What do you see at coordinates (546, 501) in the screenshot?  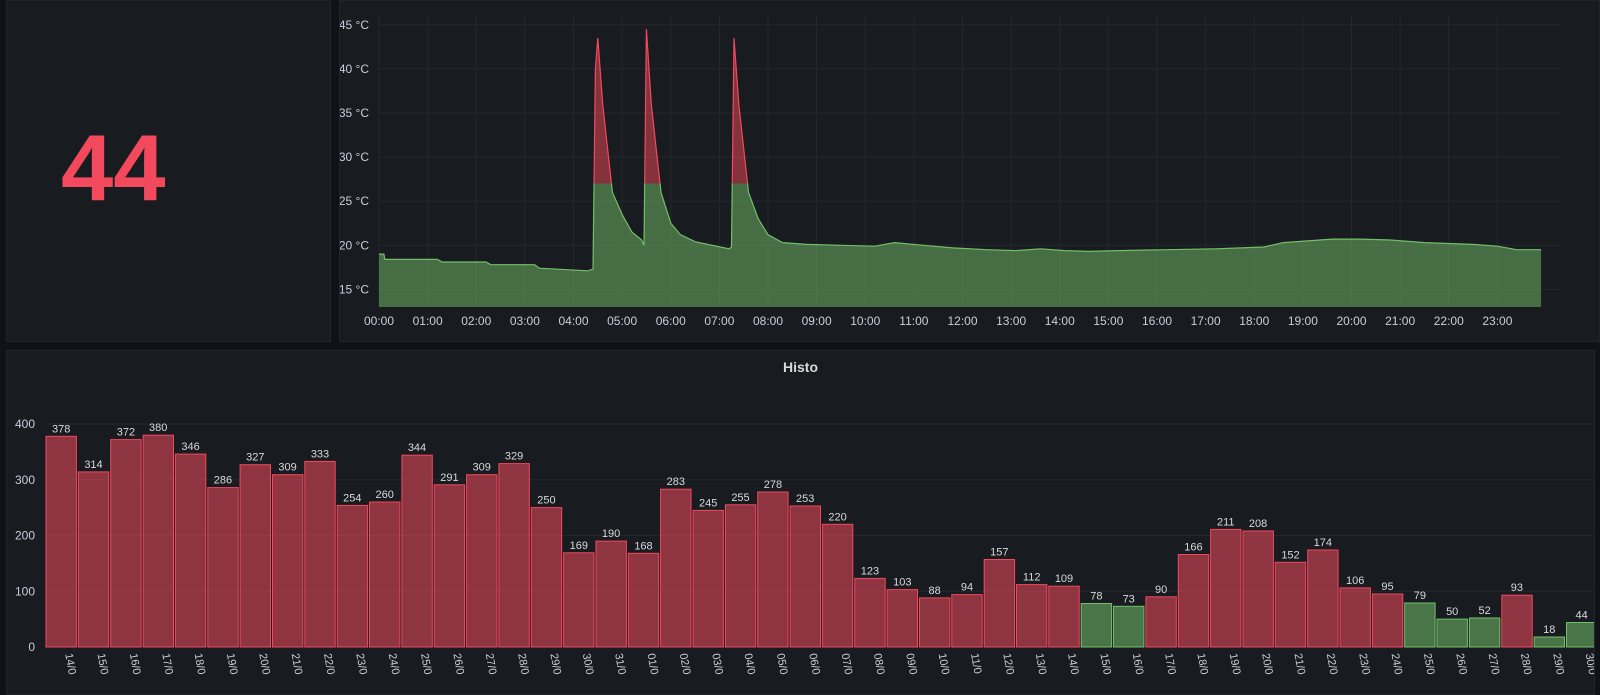 I see `bar-value-label: 250` at bounding box center [546, 501].